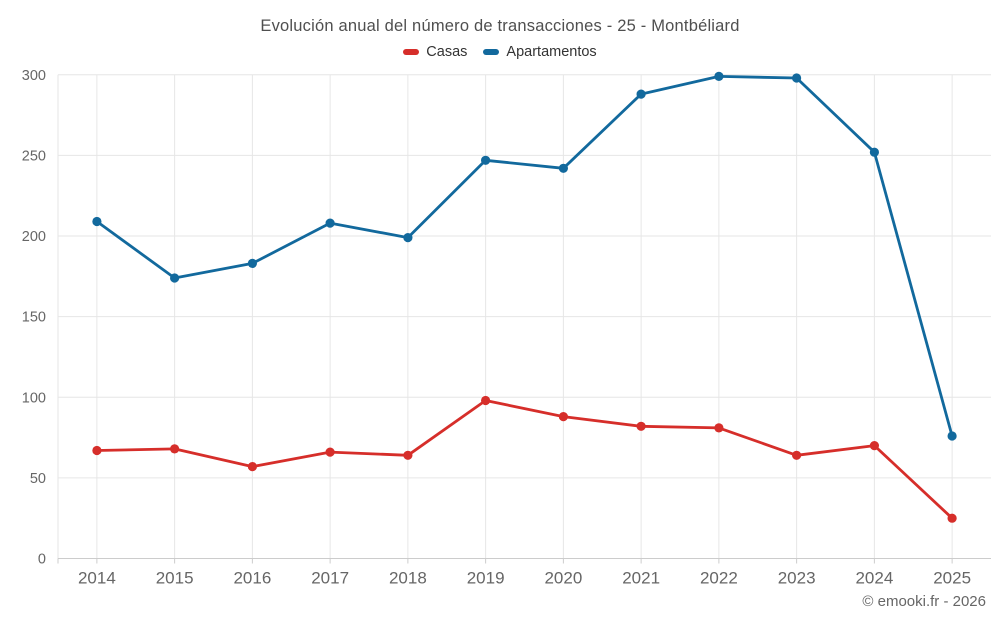 This screenshot has width=1000, height=625. Describe the element at coordinates (719, 76) in the screenshot. I see `data-point-apartamentos-2022` at that location.